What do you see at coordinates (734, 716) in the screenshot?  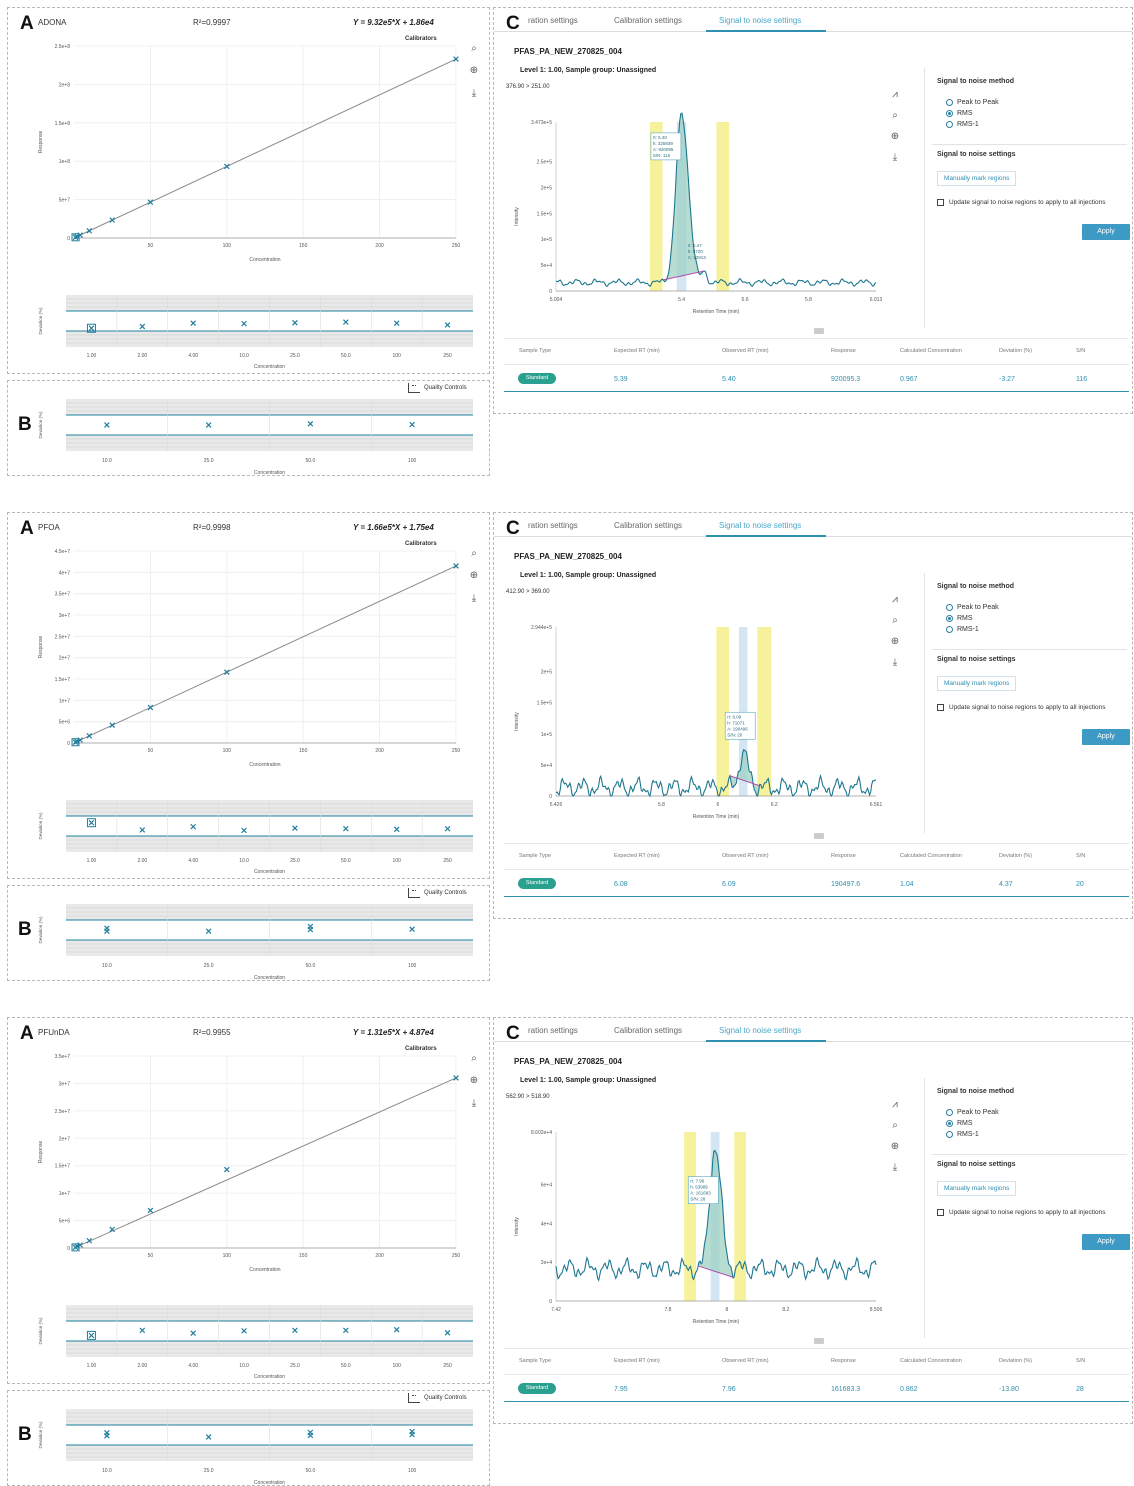 I see `peak-label-line: rt: 6.09` at bounding box center [734, 716].